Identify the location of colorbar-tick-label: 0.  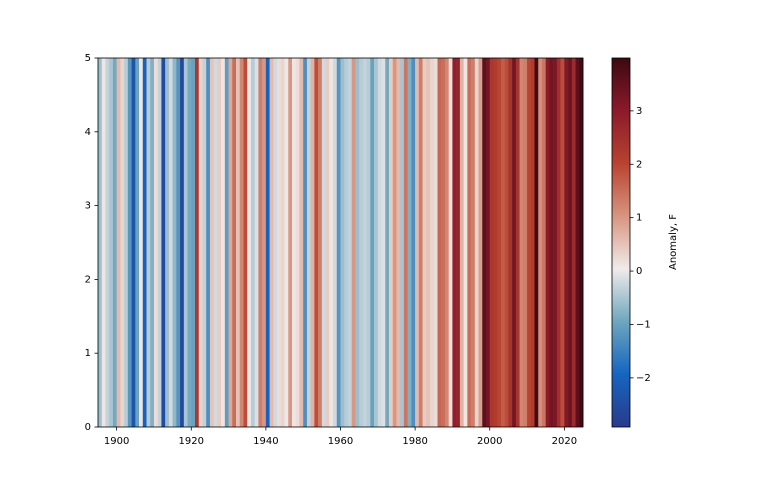
(639, 271).